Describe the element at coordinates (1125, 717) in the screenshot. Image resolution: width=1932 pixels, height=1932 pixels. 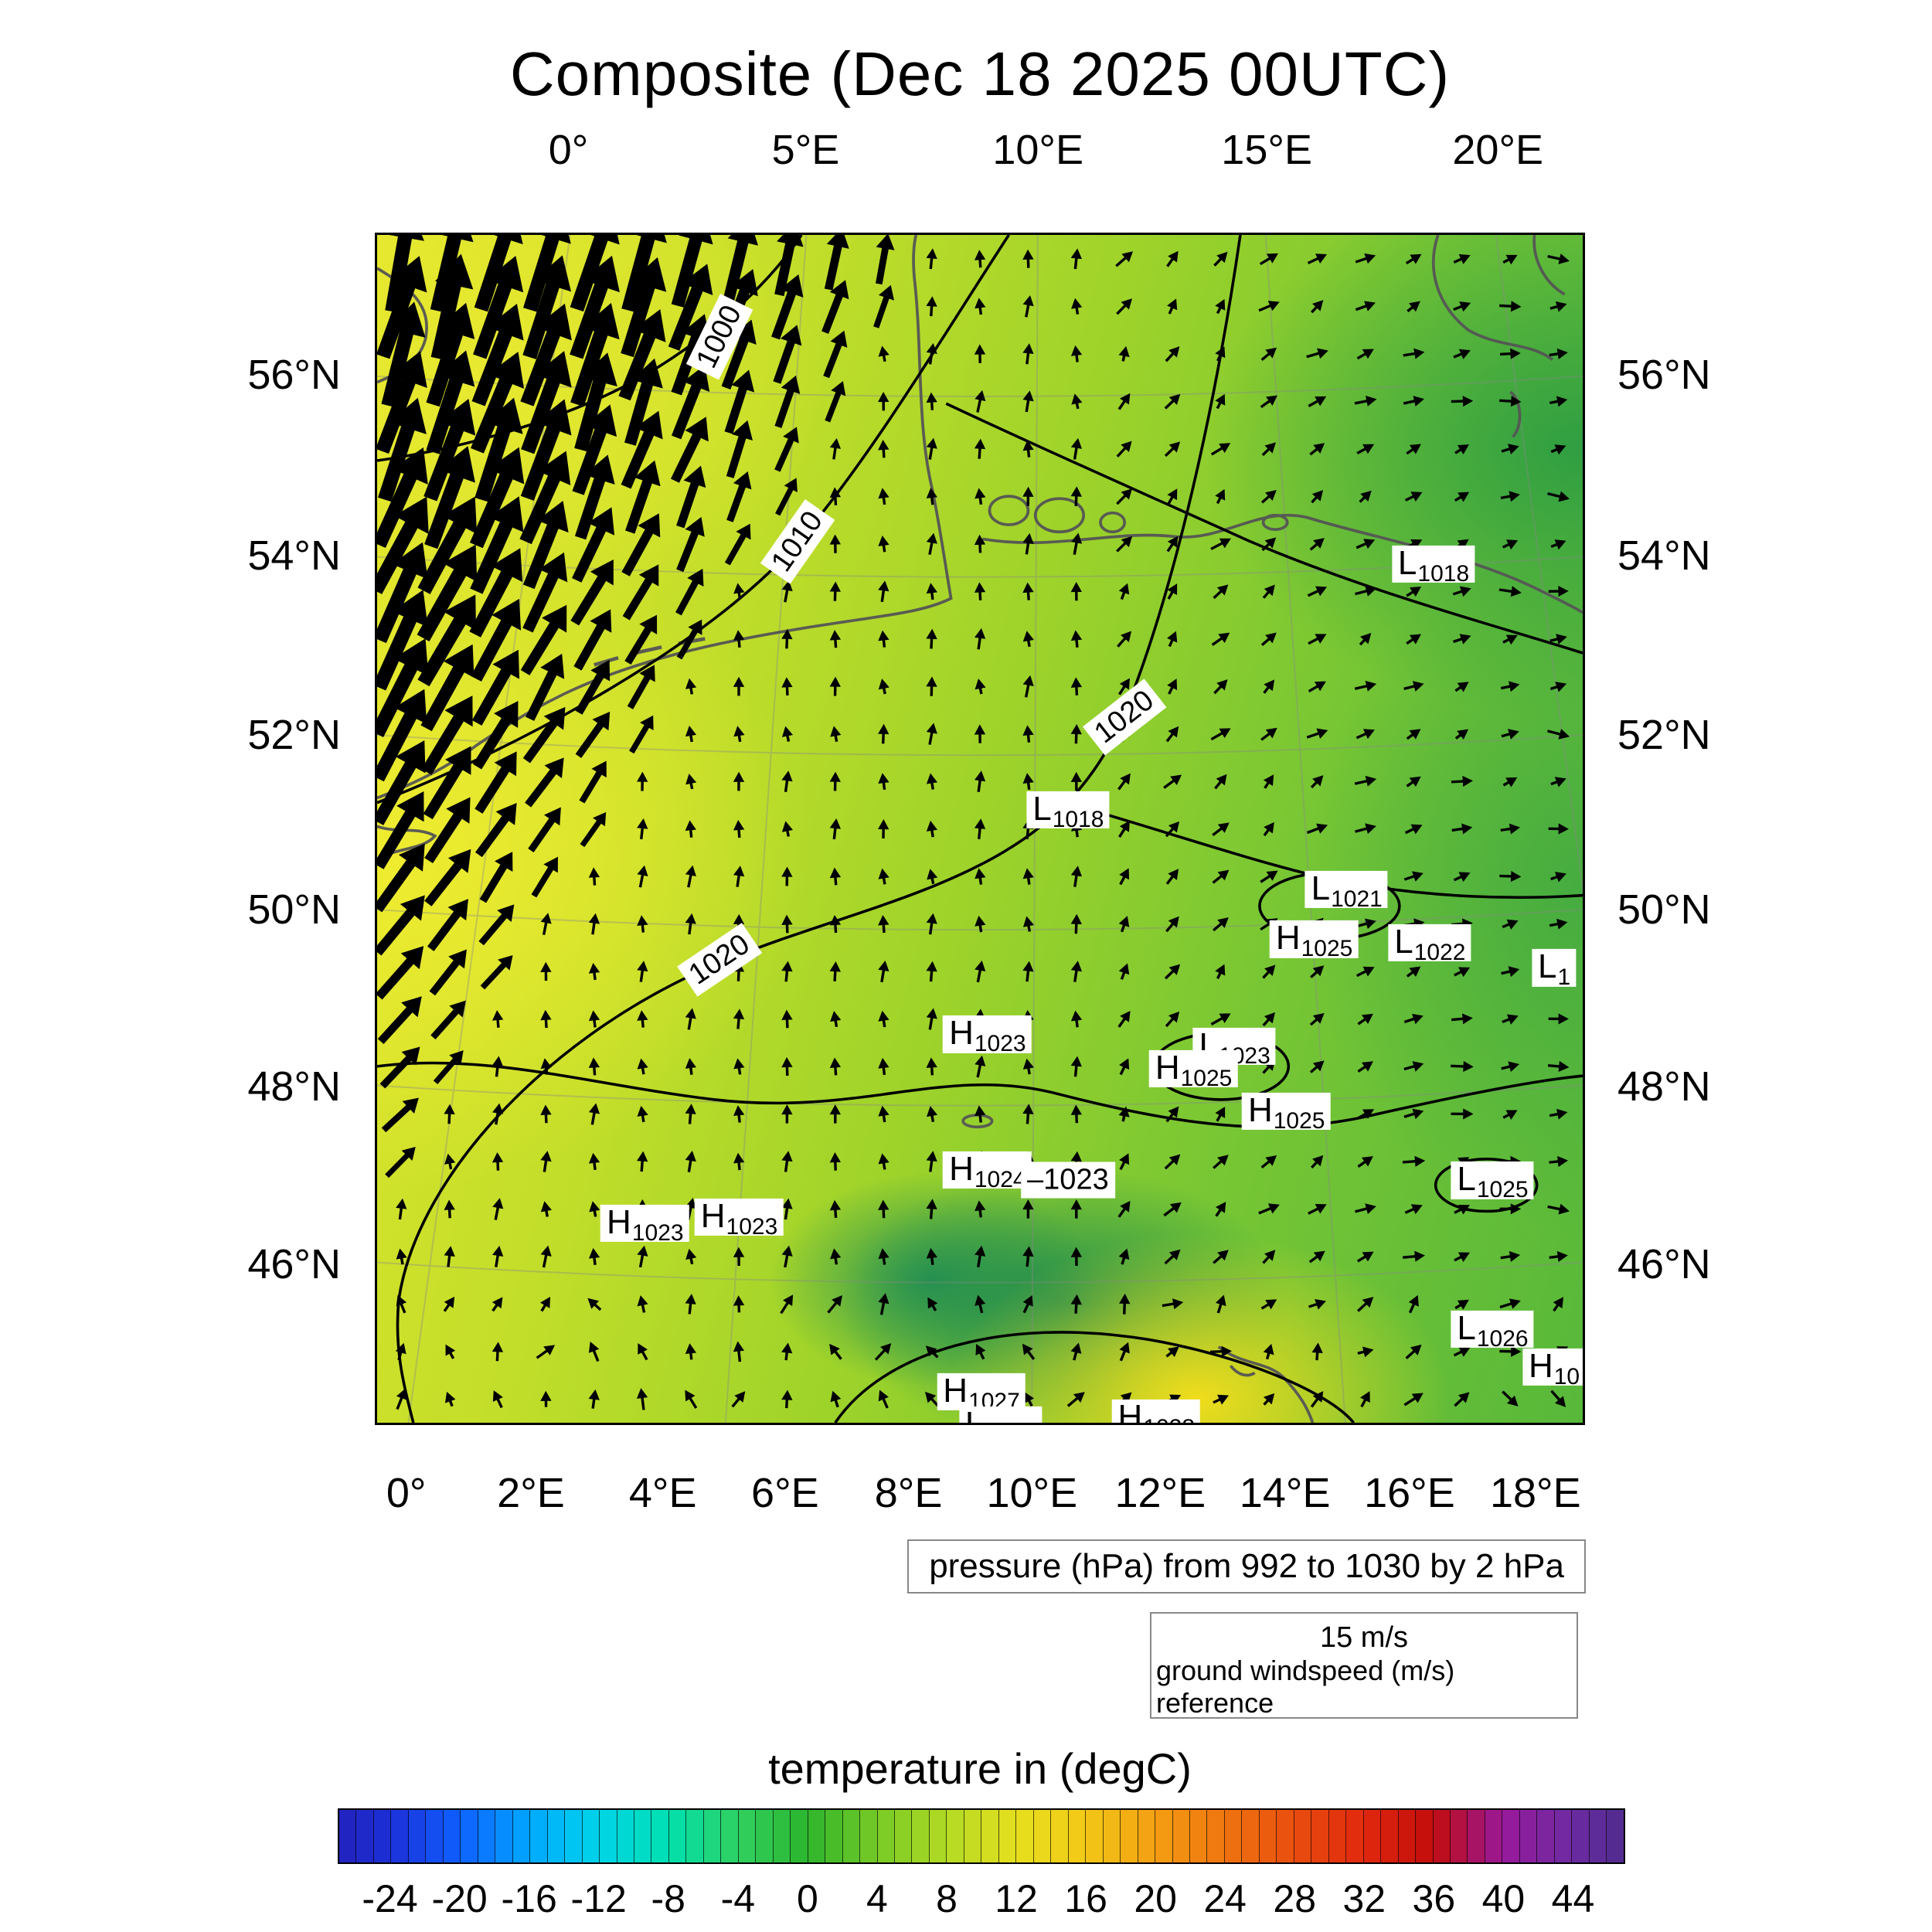
I see `isobar-value-label: 1020` at that location.